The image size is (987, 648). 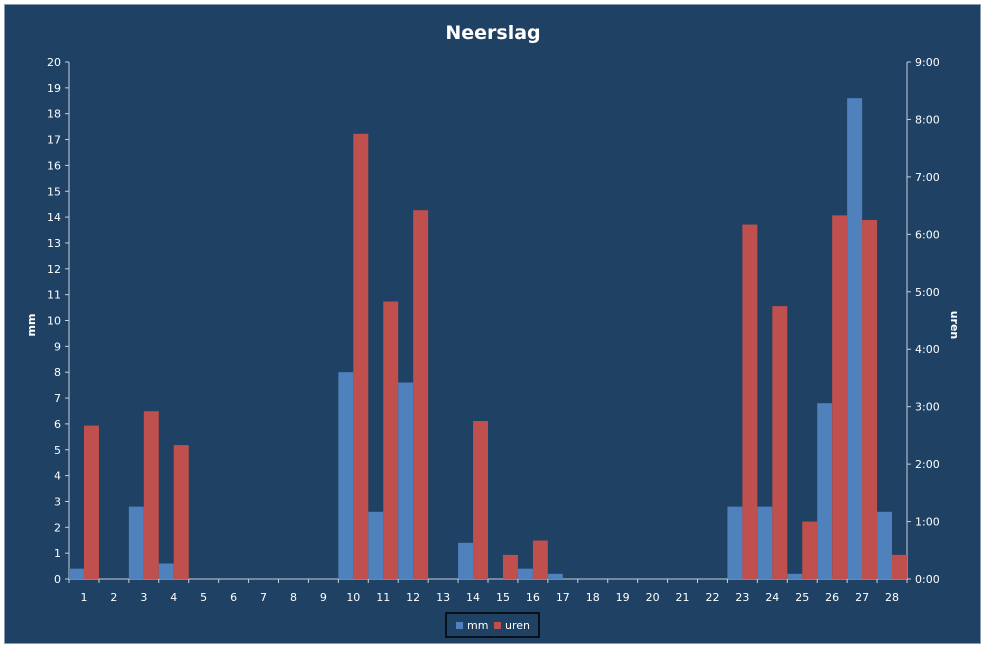 I want to click on y-left-tick-label: 3, so click(x=57, y=501).